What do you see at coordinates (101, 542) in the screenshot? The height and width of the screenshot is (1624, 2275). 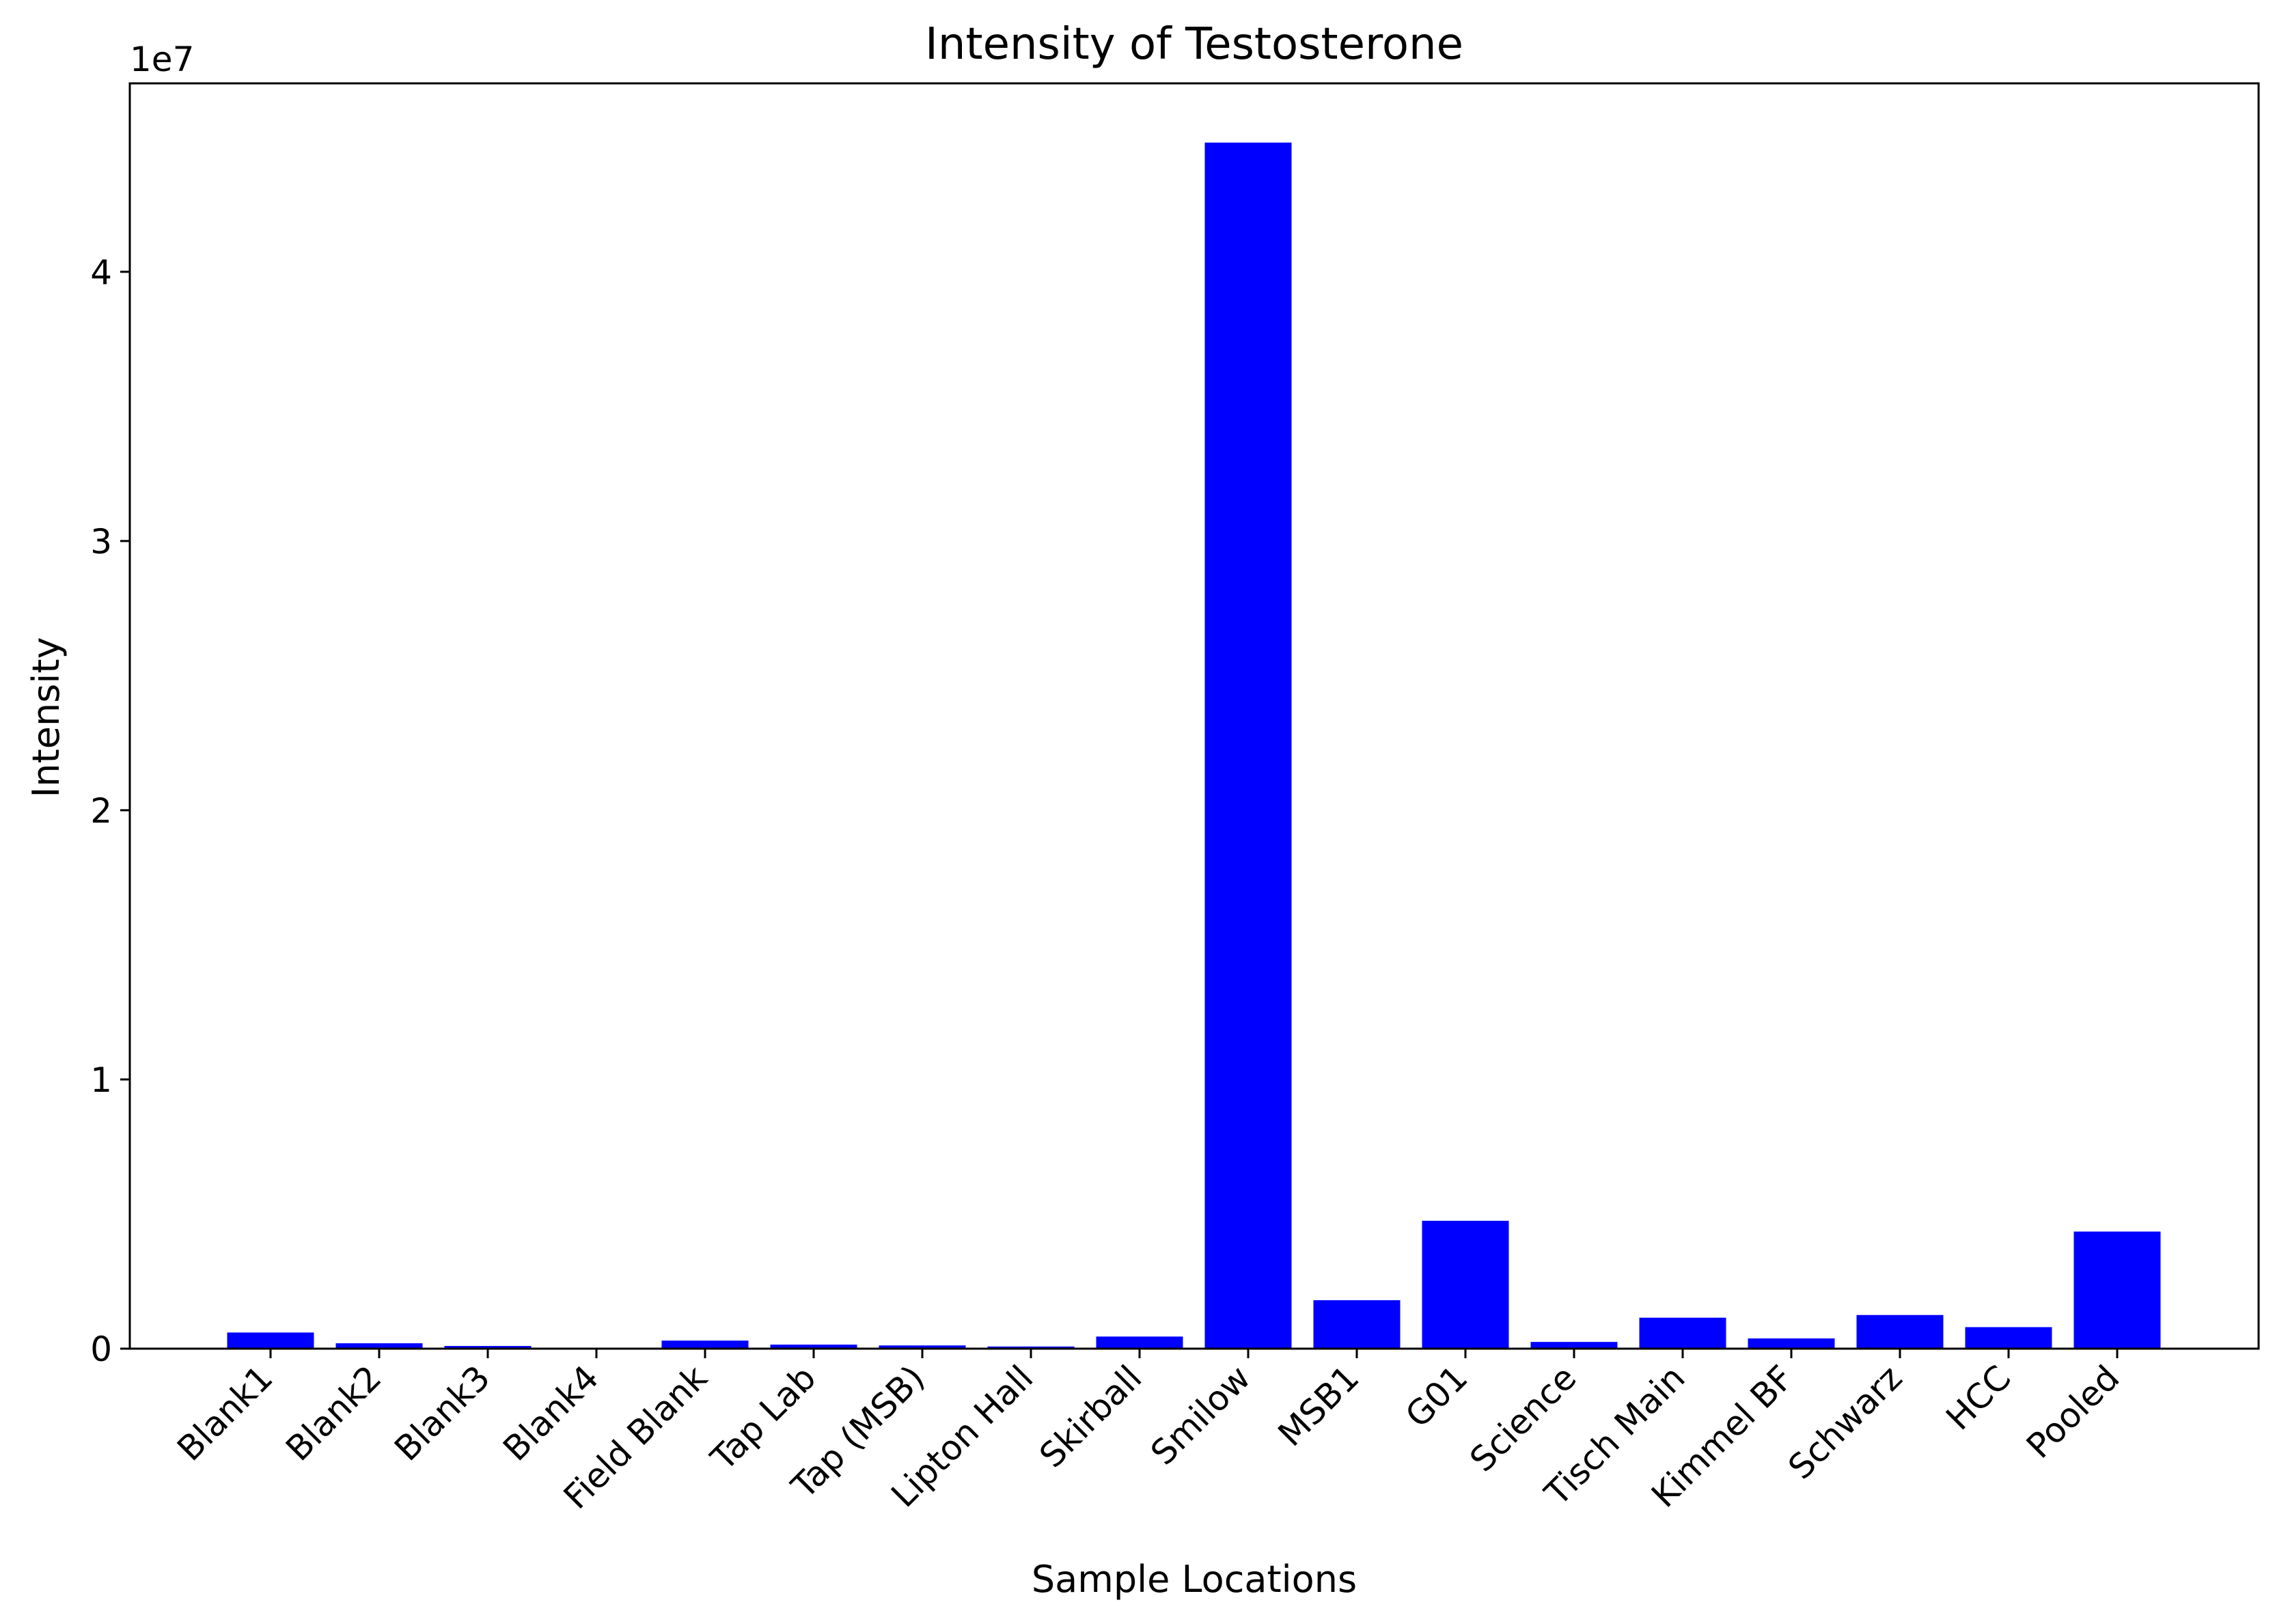 I see `y-tick-label: 3` at bounding box center [101, 542].